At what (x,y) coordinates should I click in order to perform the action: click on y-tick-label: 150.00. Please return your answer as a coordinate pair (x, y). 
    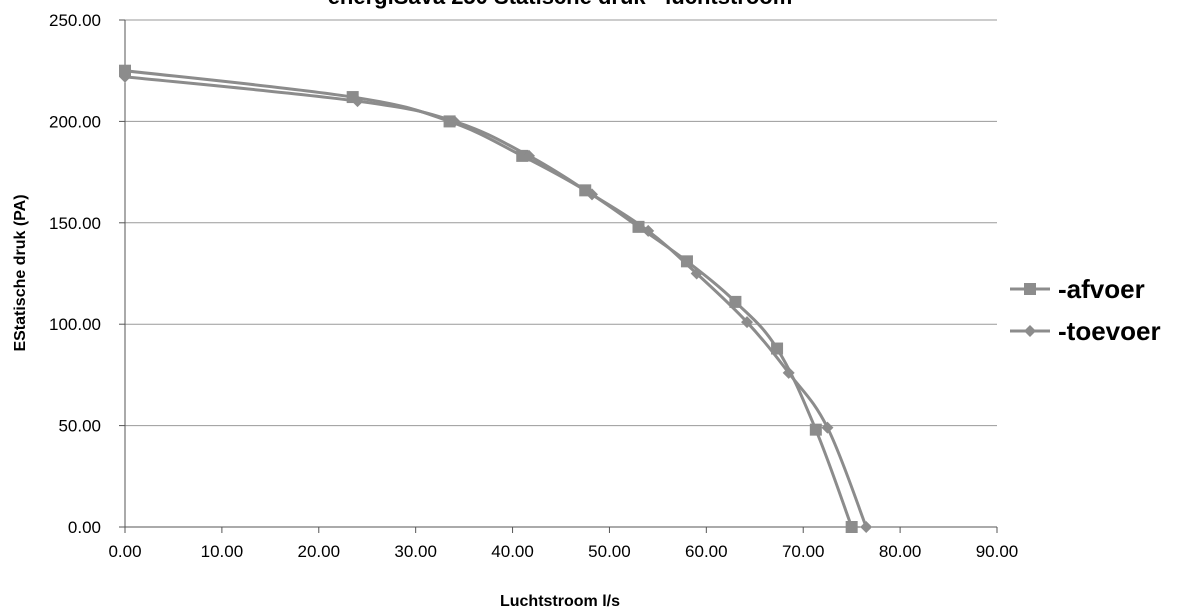
    Looking at the image, I should click on (75, 223).